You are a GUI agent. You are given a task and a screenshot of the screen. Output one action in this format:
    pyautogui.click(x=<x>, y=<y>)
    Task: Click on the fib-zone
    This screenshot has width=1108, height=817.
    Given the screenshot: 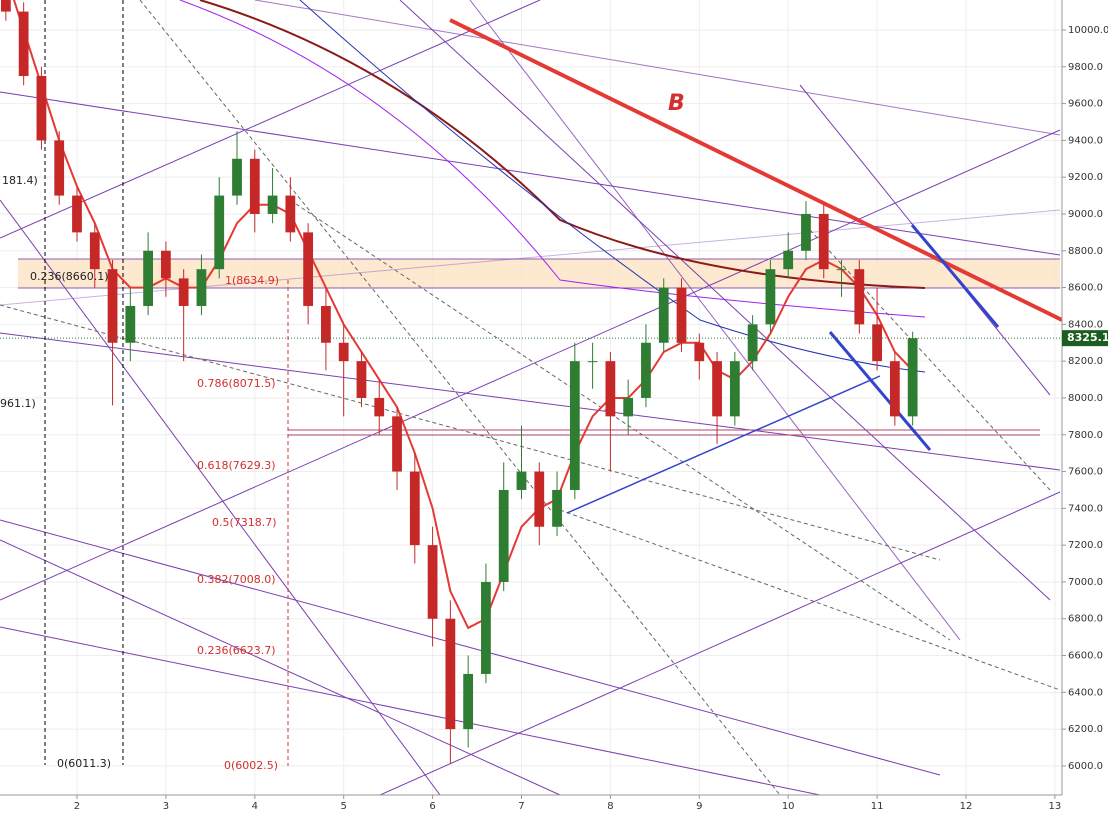 What is the action you would take?
    pyautogui.click(x=539, y=273)
    